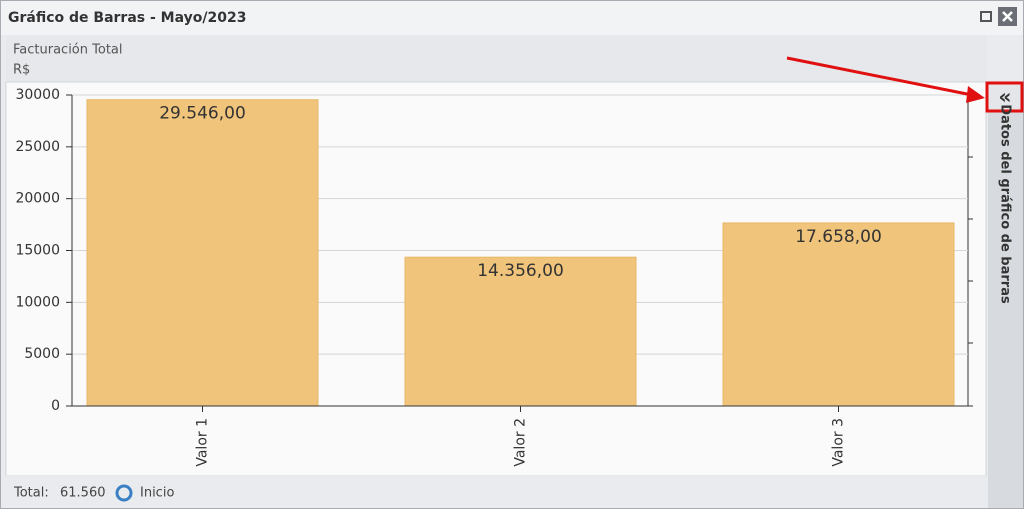 This screenshot has height=513, width=1024. I want to click on home-link: Inicio, so click(157, 493).